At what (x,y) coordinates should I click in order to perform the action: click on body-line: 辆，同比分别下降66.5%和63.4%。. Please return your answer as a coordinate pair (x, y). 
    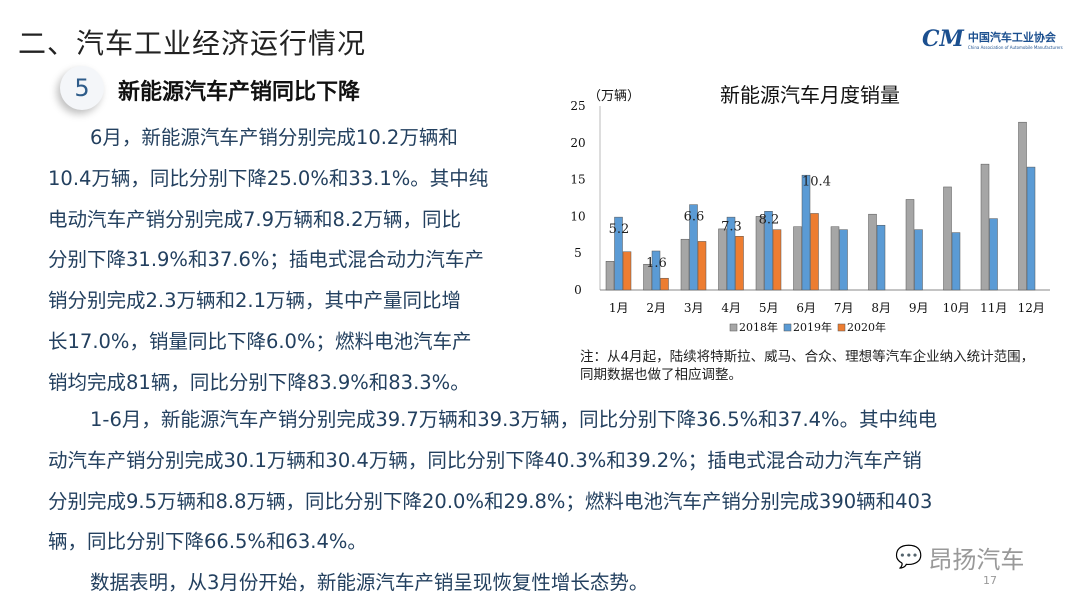
    Looking at the image, I should click on (207, 542).